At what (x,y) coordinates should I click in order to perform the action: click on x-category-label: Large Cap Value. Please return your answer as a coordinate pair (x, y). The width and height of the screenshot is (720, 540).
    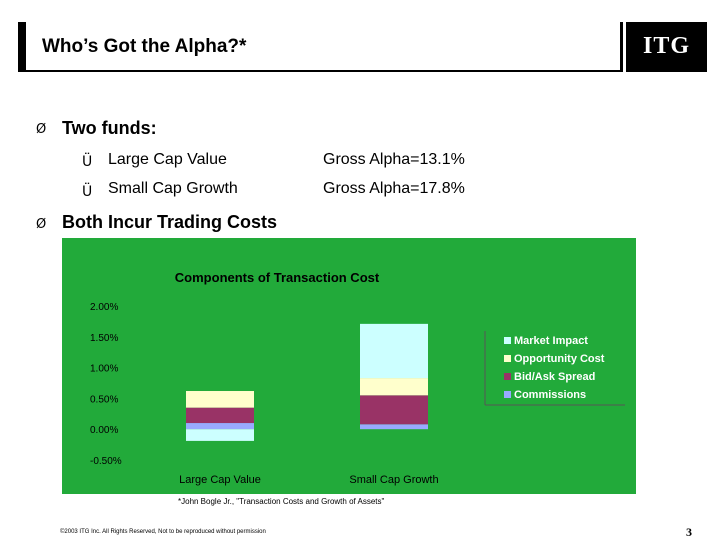
    Looking at the image, I should click on (220, 480).